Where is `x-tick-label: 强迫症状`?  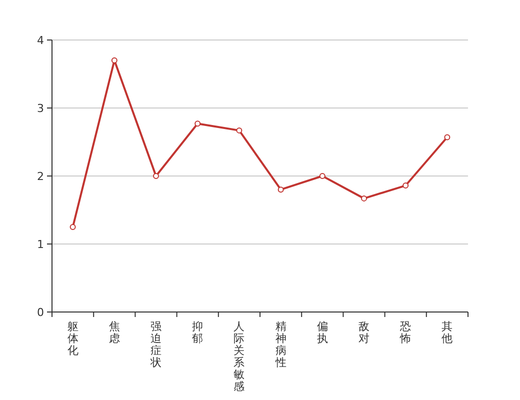 x-tick-label: 强迫症状 is located at coordinates (156, 344).